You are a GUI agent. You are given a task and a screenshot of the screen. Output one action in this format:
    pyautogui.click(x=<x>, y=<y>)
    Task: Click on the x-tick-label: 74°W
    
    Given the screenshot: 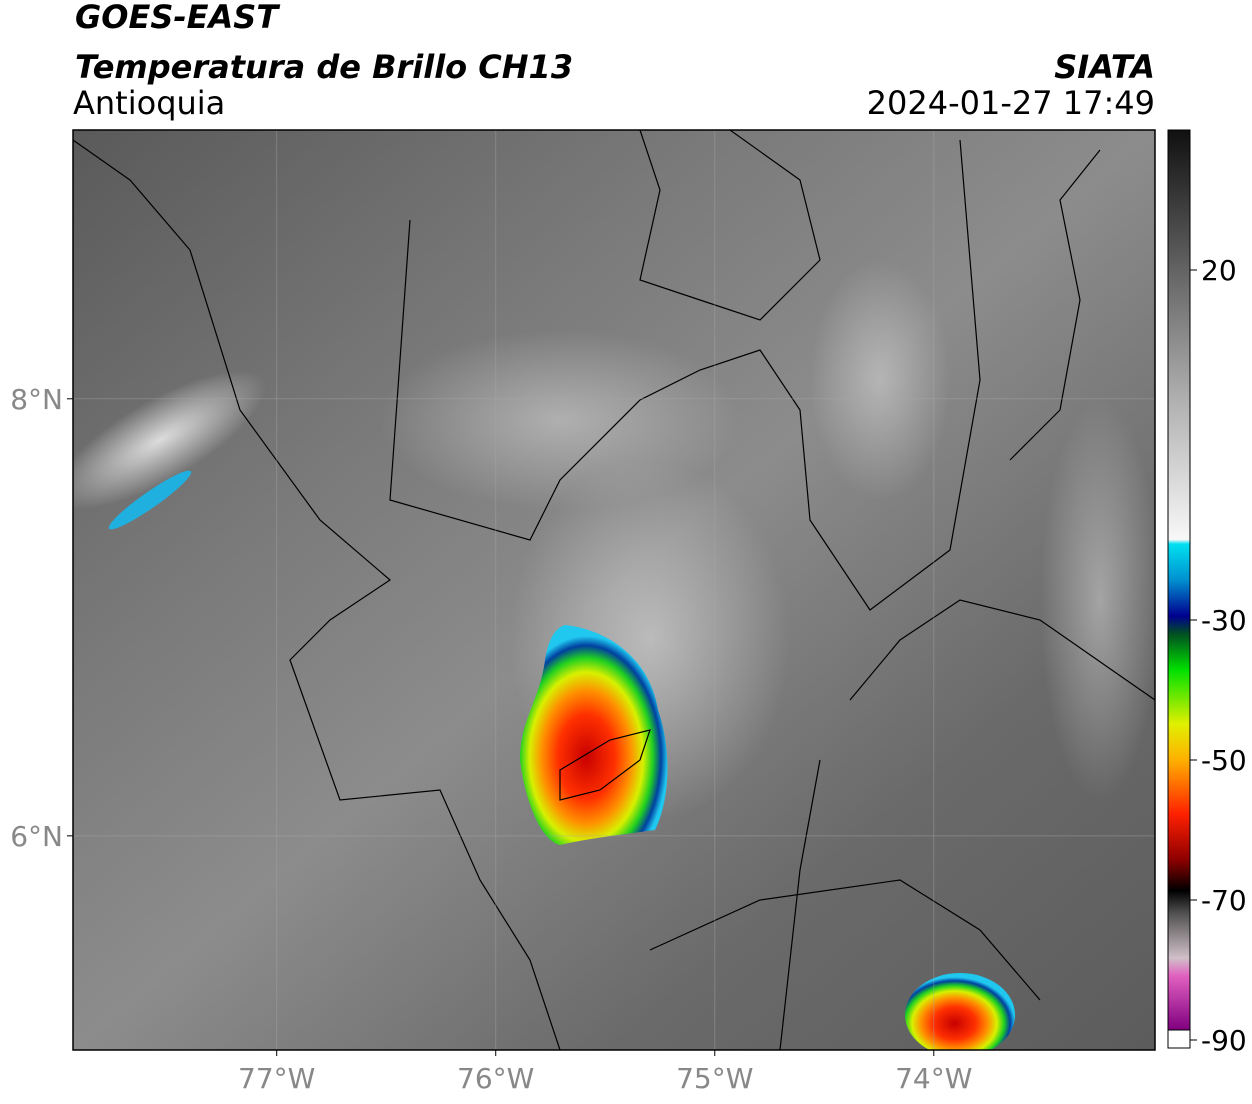 What is the action you would take?
    pyautogui.click(x=933, y=1078)
    